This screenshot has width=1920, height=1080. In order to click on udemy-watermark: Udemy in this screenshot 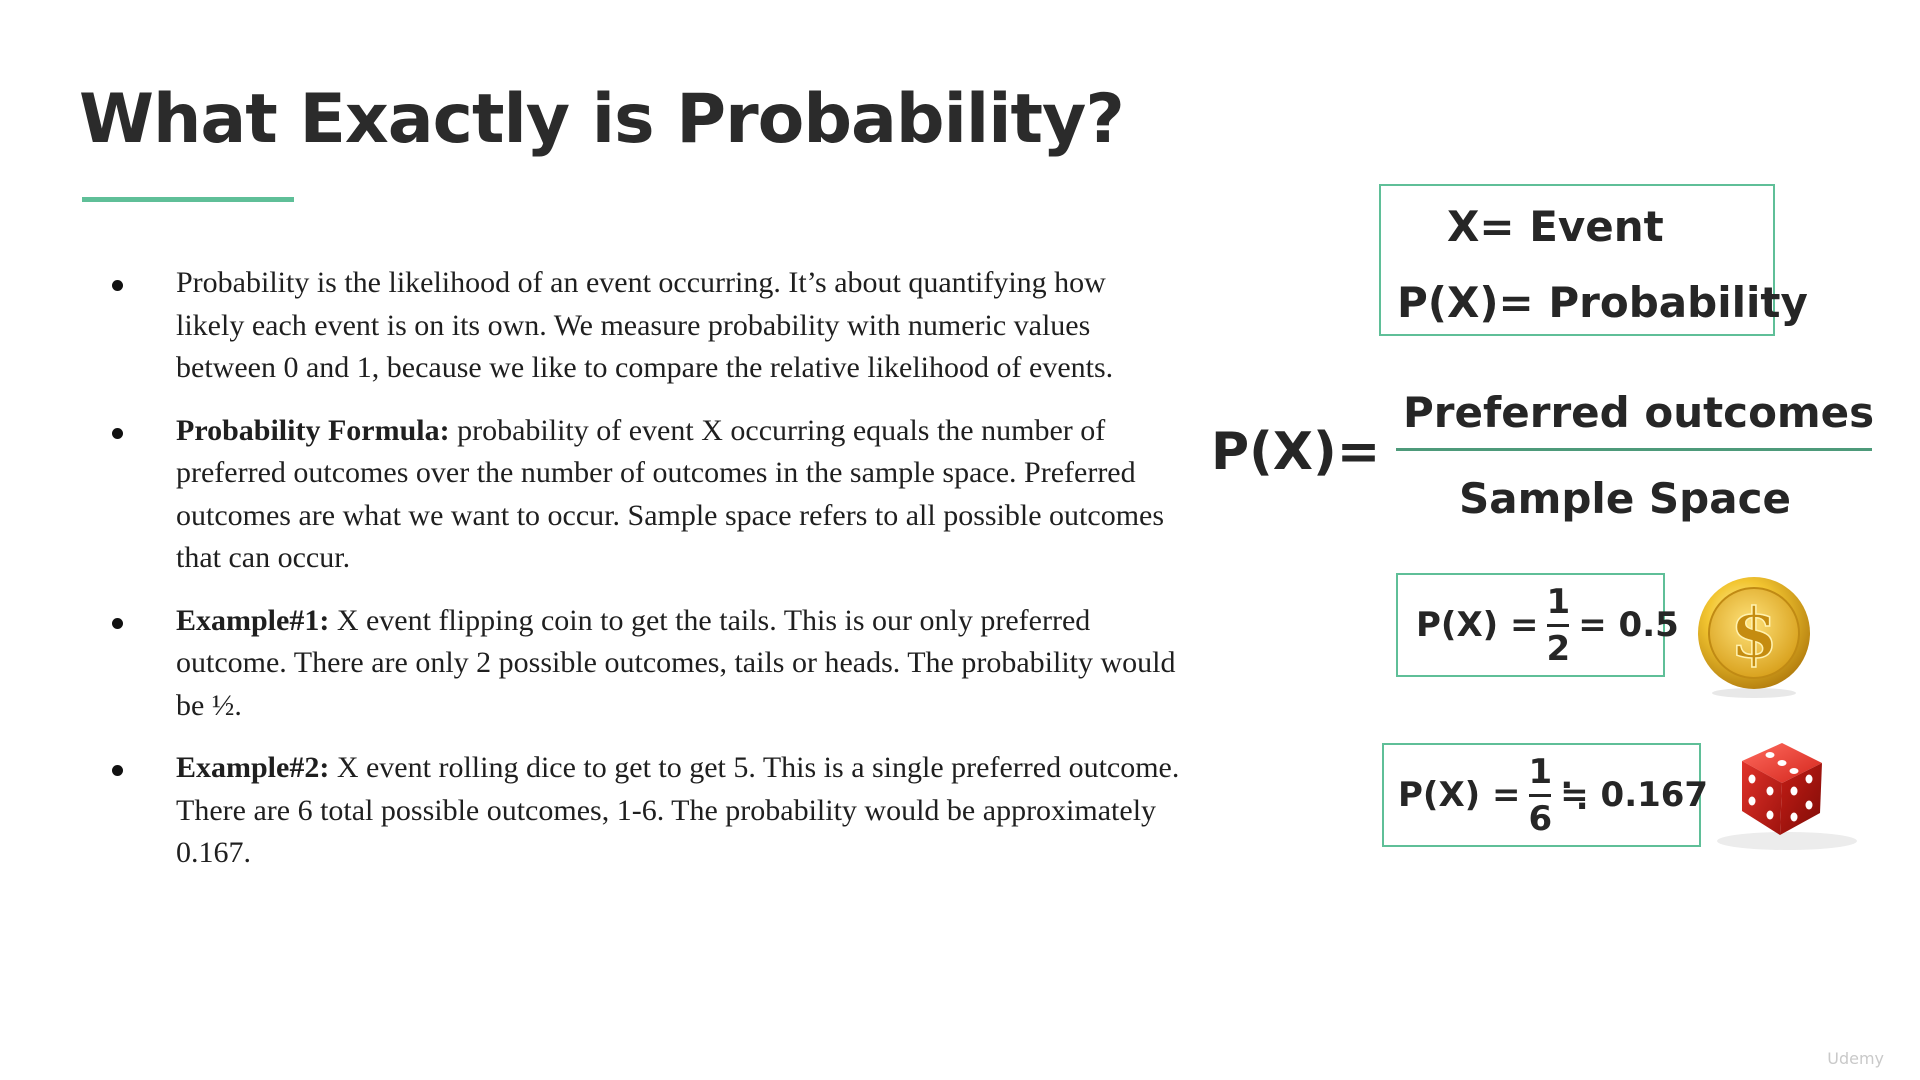, I will do `click(1855, 1058)`.